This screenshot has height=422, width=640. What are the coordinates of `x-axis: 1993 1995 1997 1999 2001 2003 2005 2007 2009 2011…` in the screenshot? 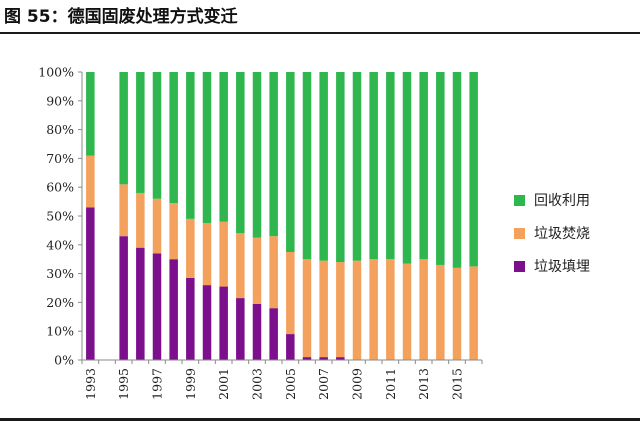 It's located at (282, 379).